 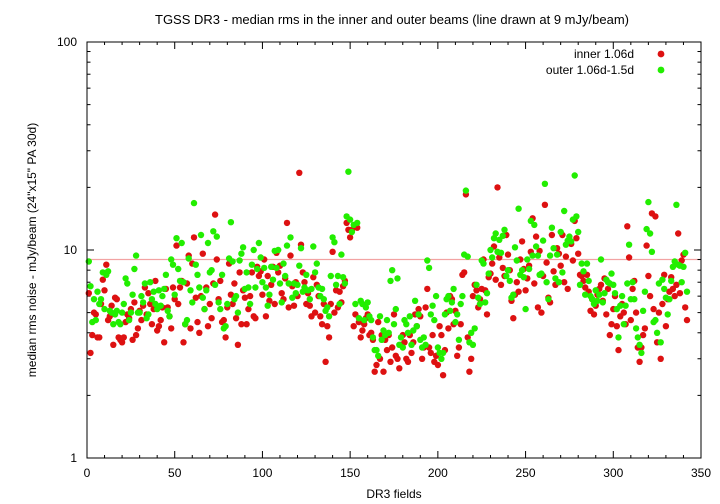 What do you see at coordinates (67, 42) in the screenshot?
I see `y-tick-label: 100` at bounding box center [67, 42].